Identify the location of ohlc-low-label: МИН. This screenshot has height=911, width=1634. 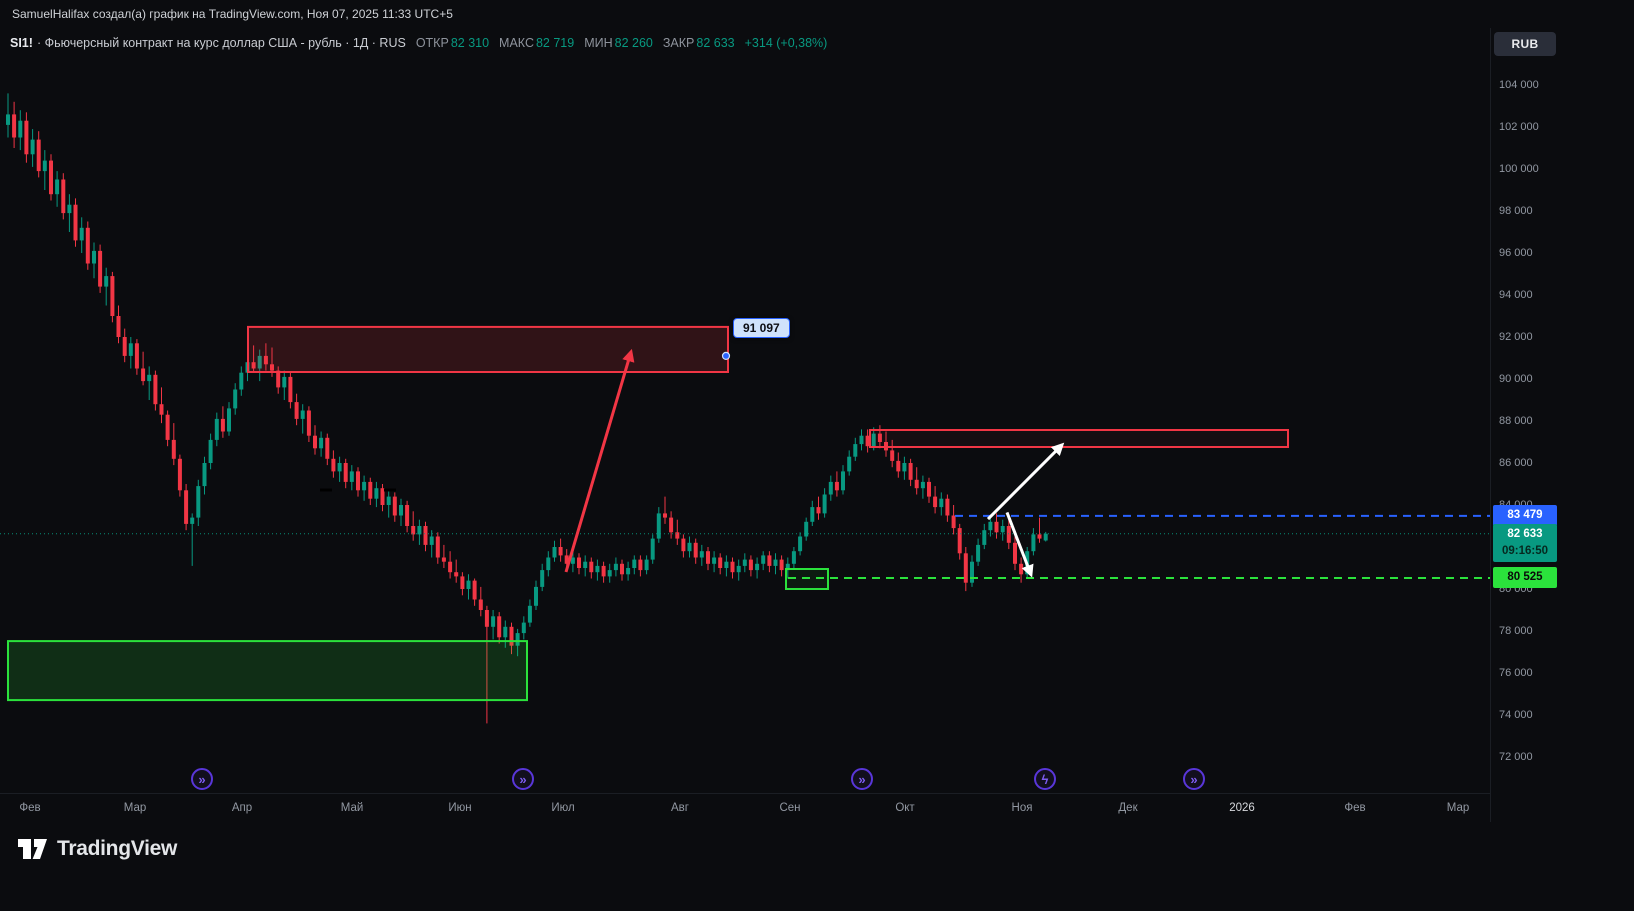
(598, 43).